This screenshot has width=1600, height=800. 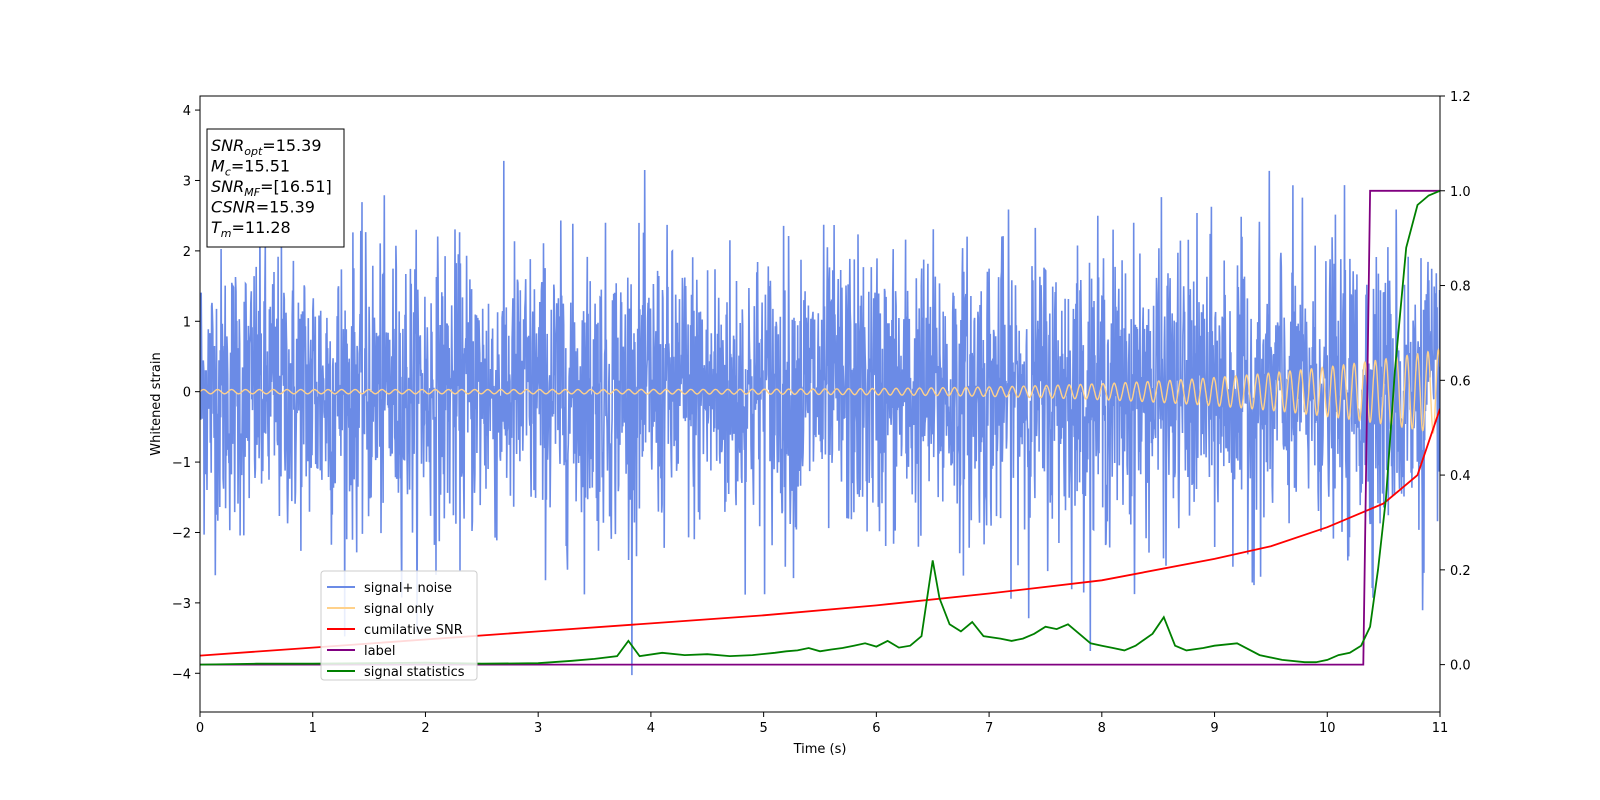 I want to click on x-tick-label: 0, so click(x=200, y=728).